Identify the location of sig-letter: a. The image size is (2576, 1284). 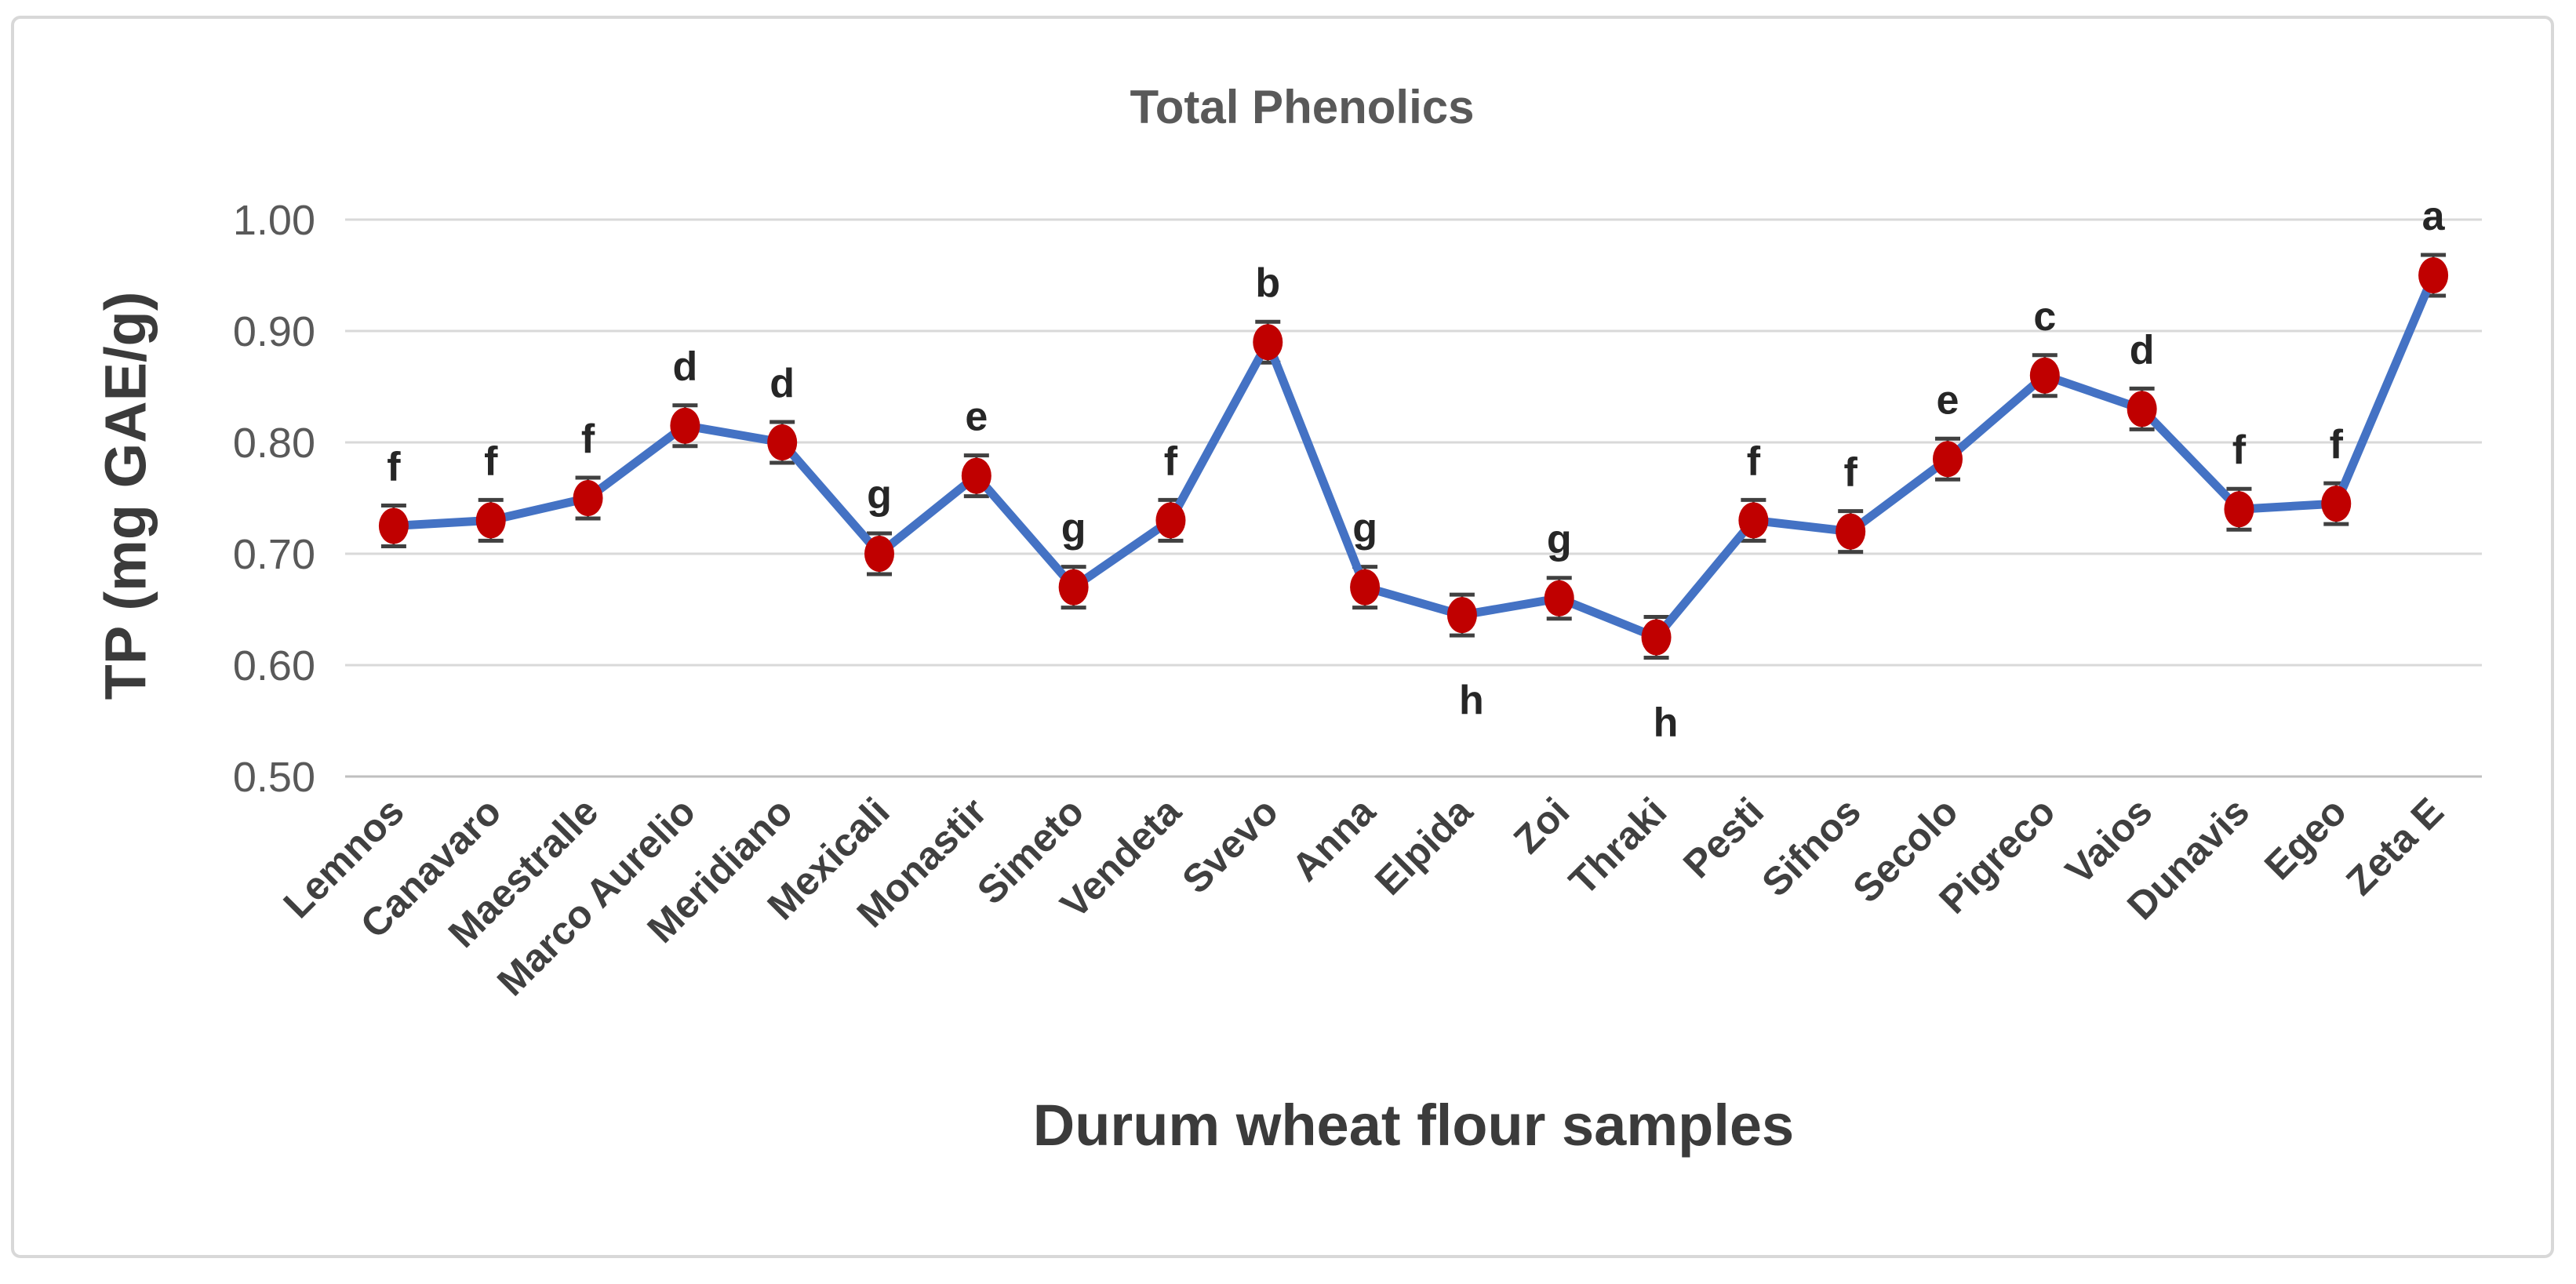
(2434, 217).